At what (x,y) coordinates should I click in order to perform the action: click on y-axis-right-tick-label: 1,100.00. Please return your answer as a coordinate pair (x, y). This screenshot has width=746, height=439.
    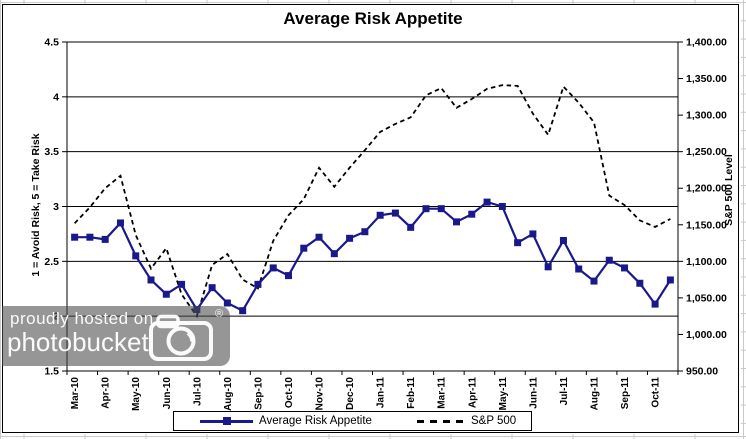
    Looking at the image, I should click on (706, 262).